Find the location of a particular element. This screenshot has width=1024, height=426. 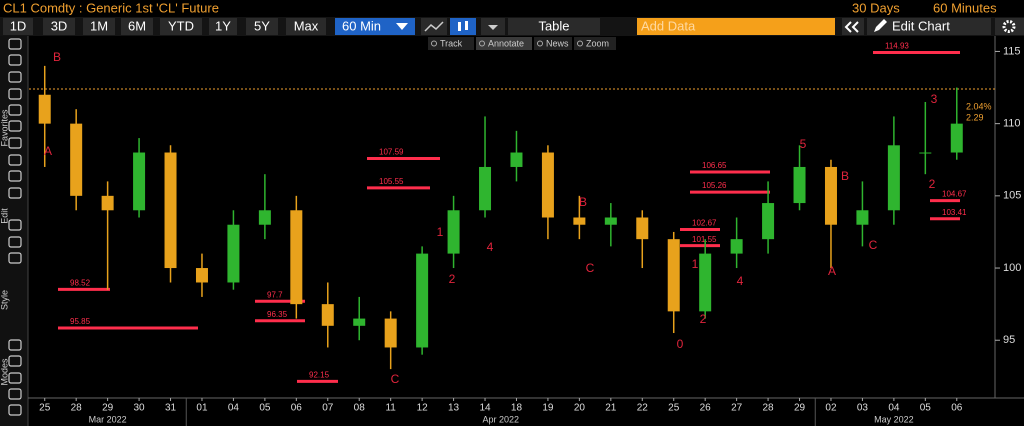

chart-tool-label: Track is located at coordinates (451, 43).